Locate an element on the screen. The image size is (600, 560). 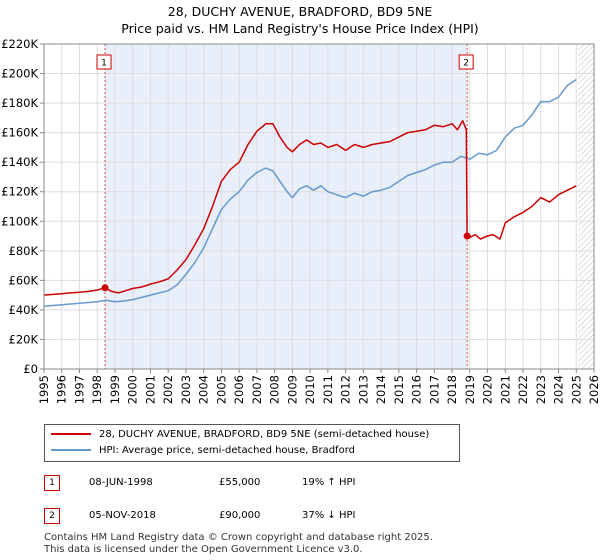
y-tick-label: £120K is located at coordinates (19, 192).